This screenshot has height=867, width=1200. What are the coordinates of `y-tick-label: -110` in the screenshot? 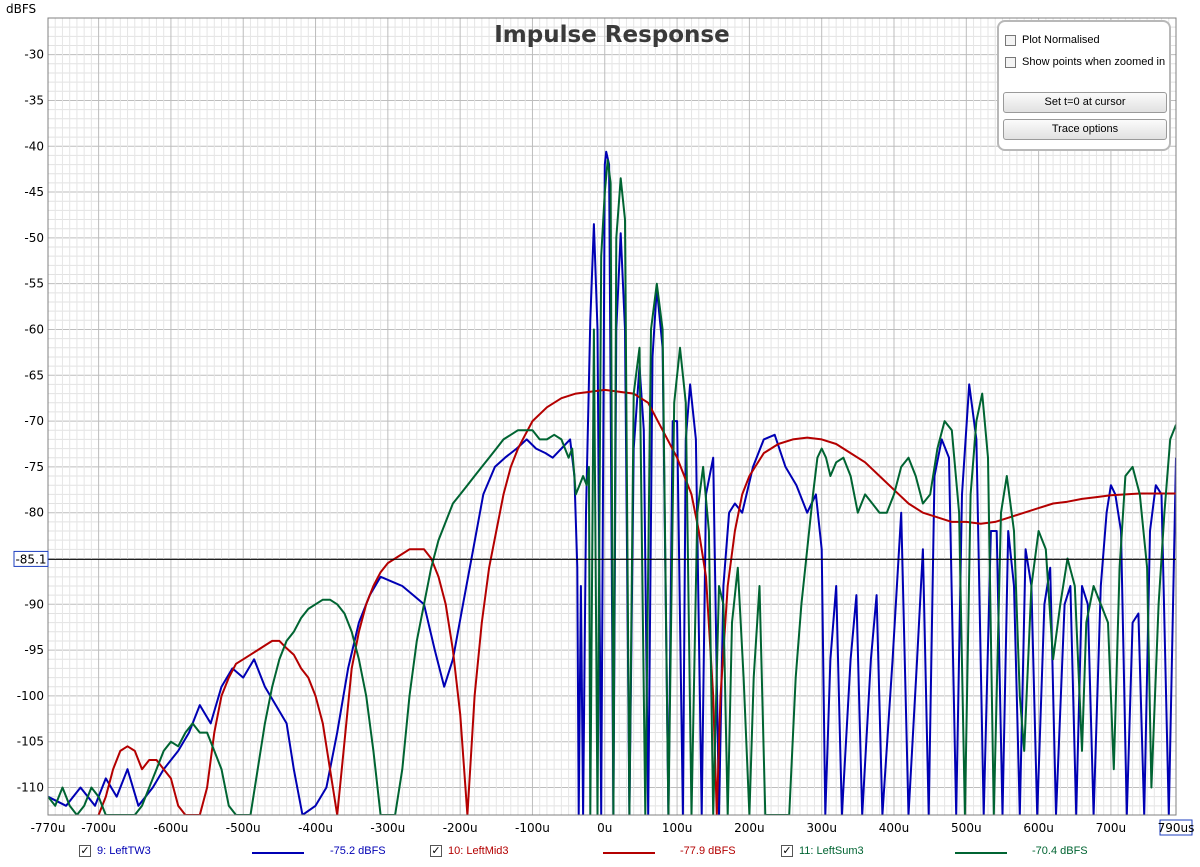 It's located at (30, 788).